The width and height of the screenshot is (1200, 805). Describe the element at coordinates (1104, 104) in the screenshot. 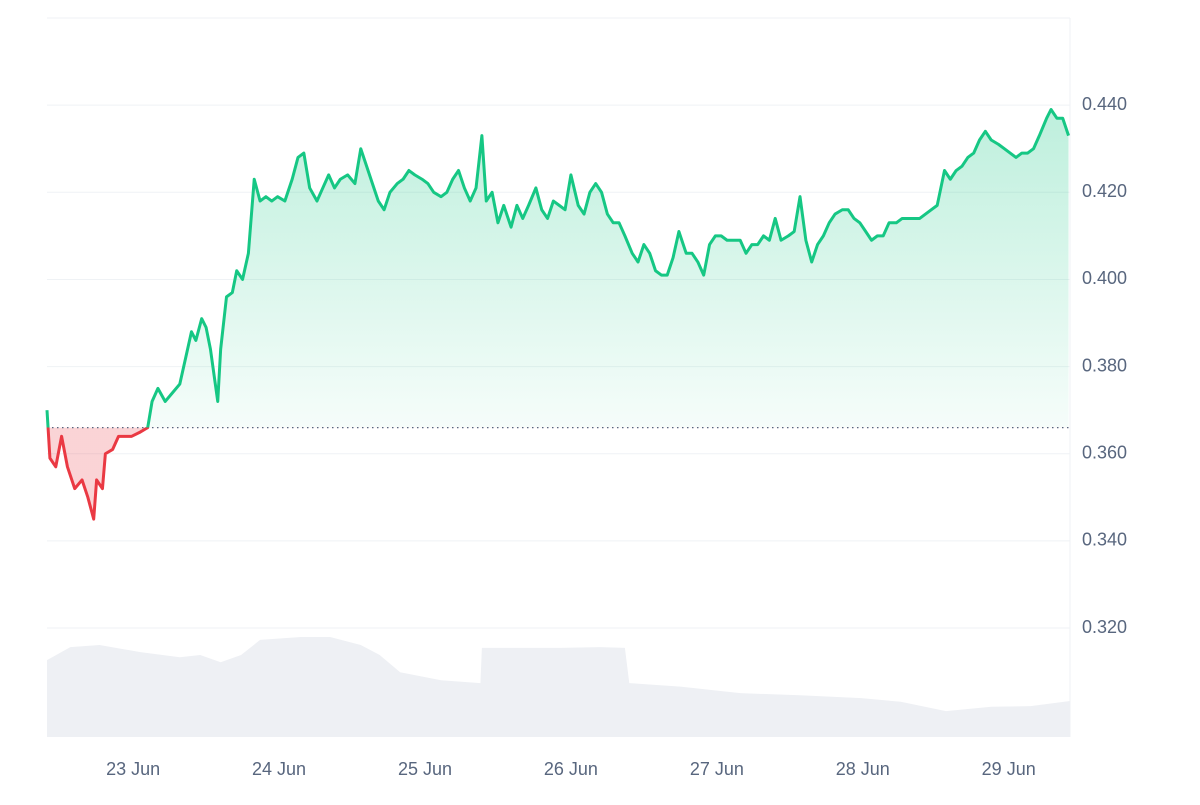

I see `y-tick-label: 0.440` at that location.